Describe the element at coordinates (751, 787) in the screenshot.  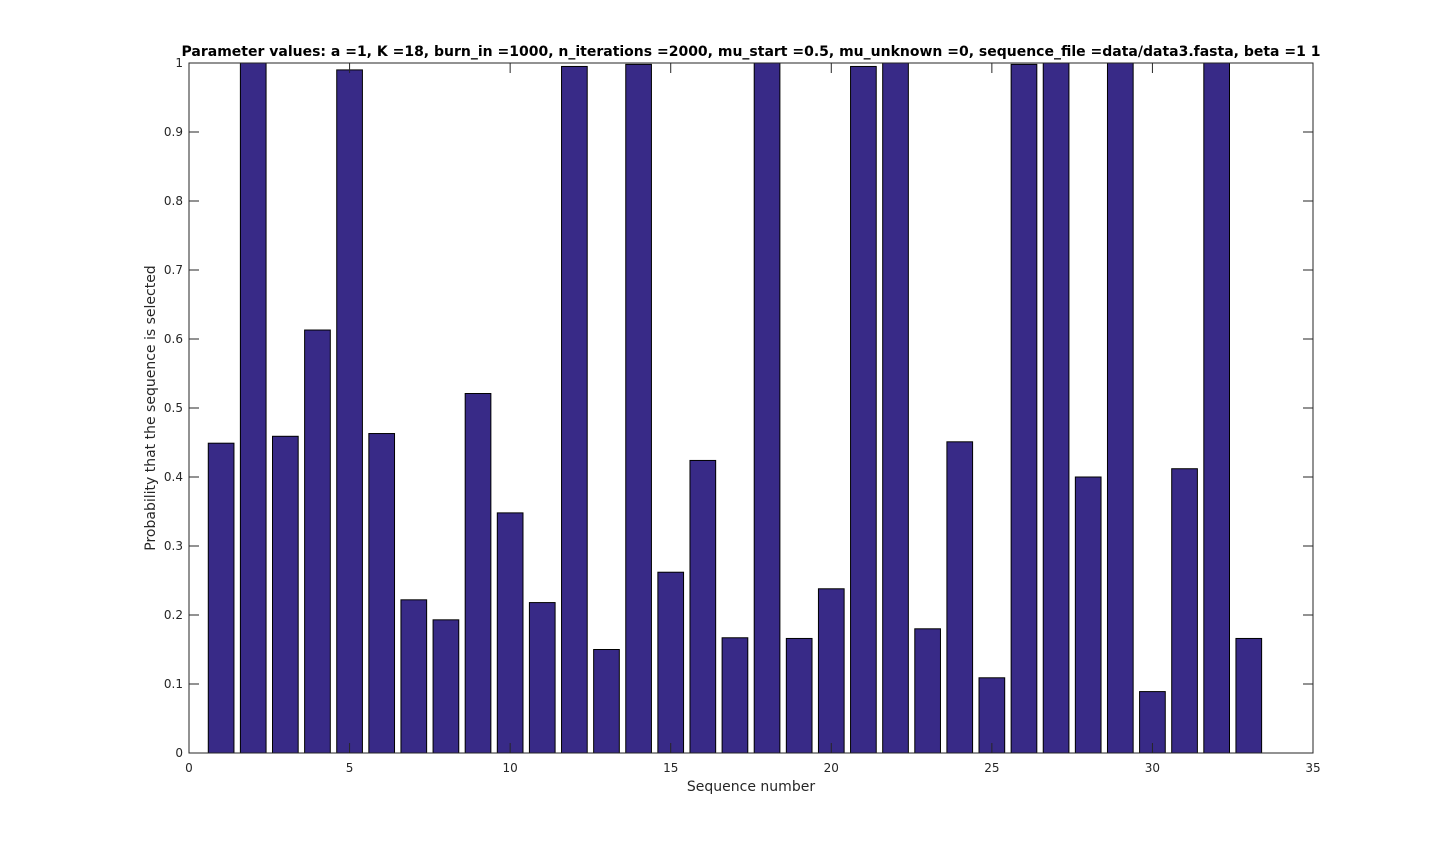
I see `x-axis-label: Sequence number` at that location.